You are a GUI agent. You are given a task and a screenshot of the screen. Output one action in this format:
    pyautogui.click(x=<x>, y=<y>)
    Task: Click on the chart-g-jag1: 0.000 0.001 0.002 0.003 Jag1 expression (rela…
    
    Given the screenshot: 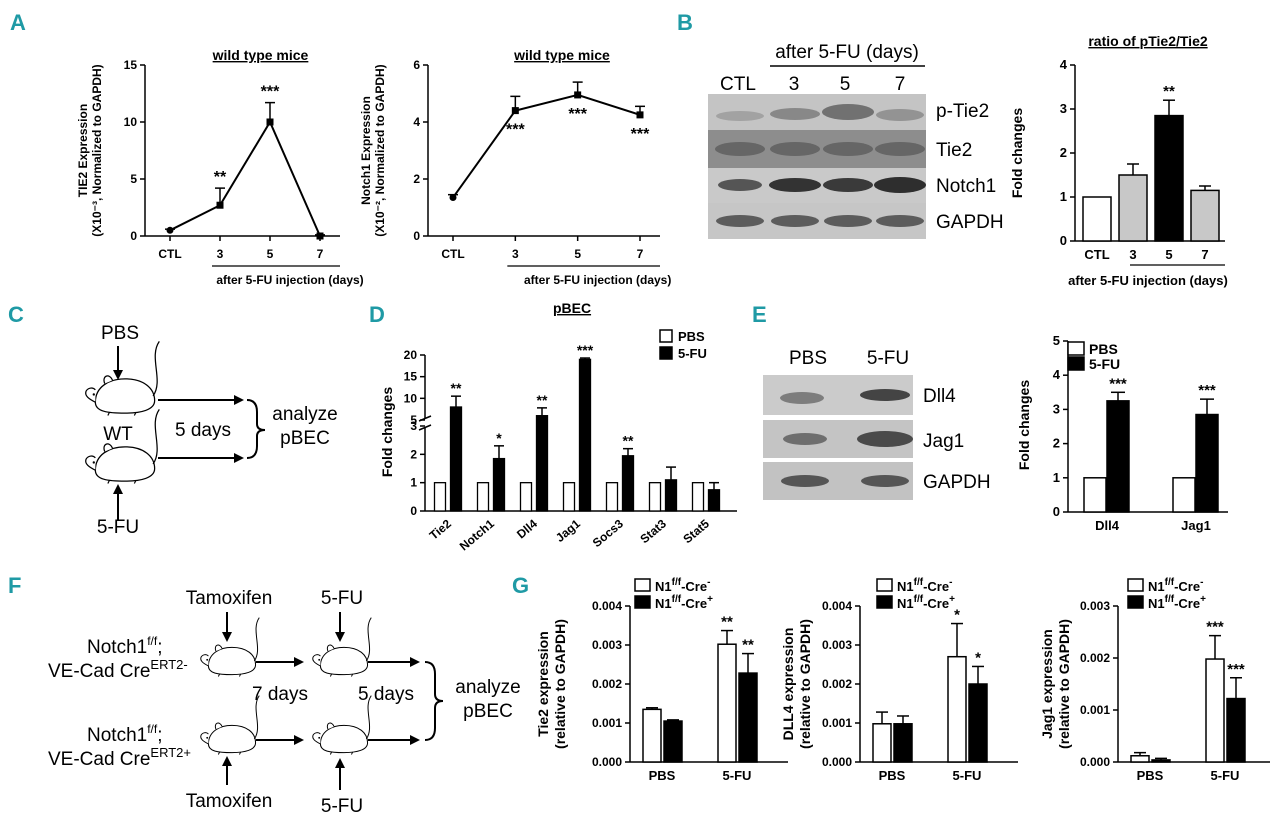 What is the action you would take?
    pyautogui.click(x=1154, y=680)
    